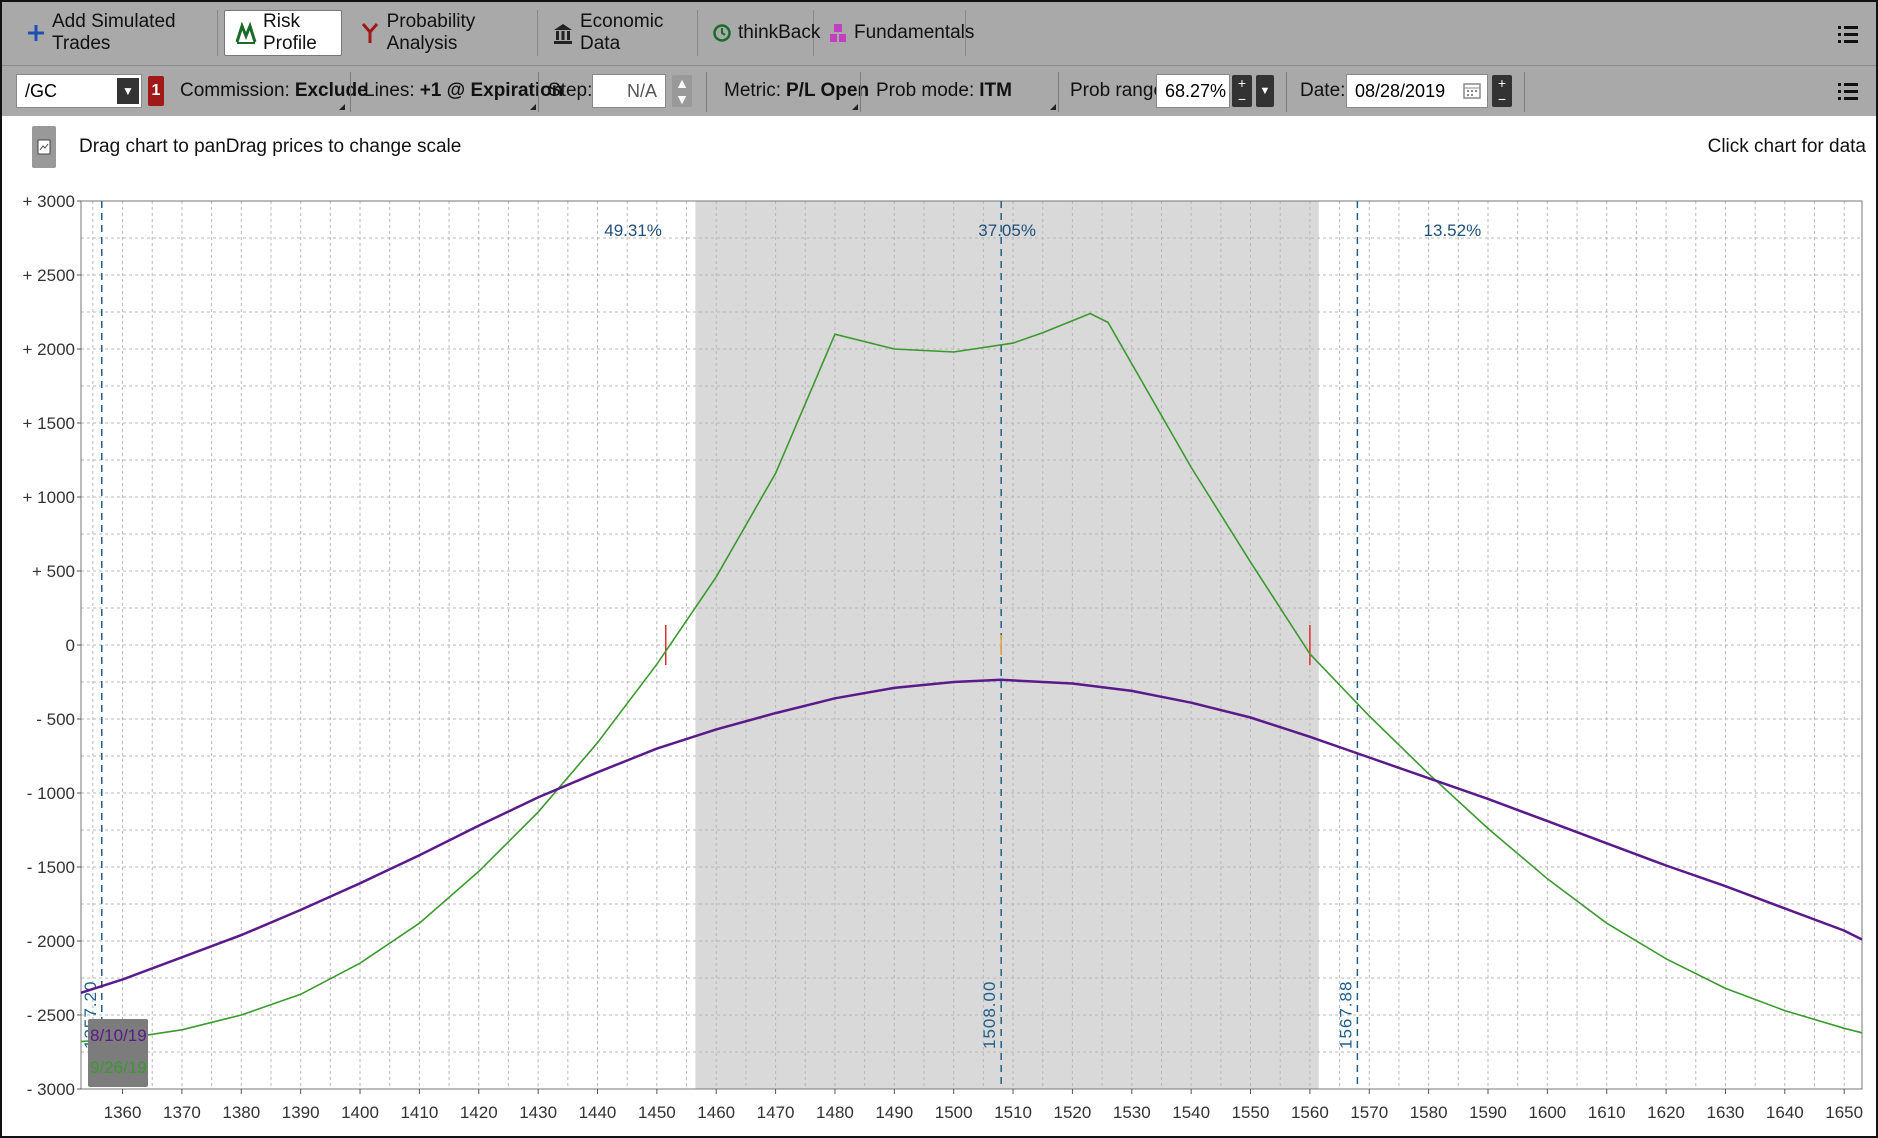 Image resolution: width=1878 pixels, height=1138 pixels. I want to click on tab-thinkback: thinkBack, so click(761, 33).